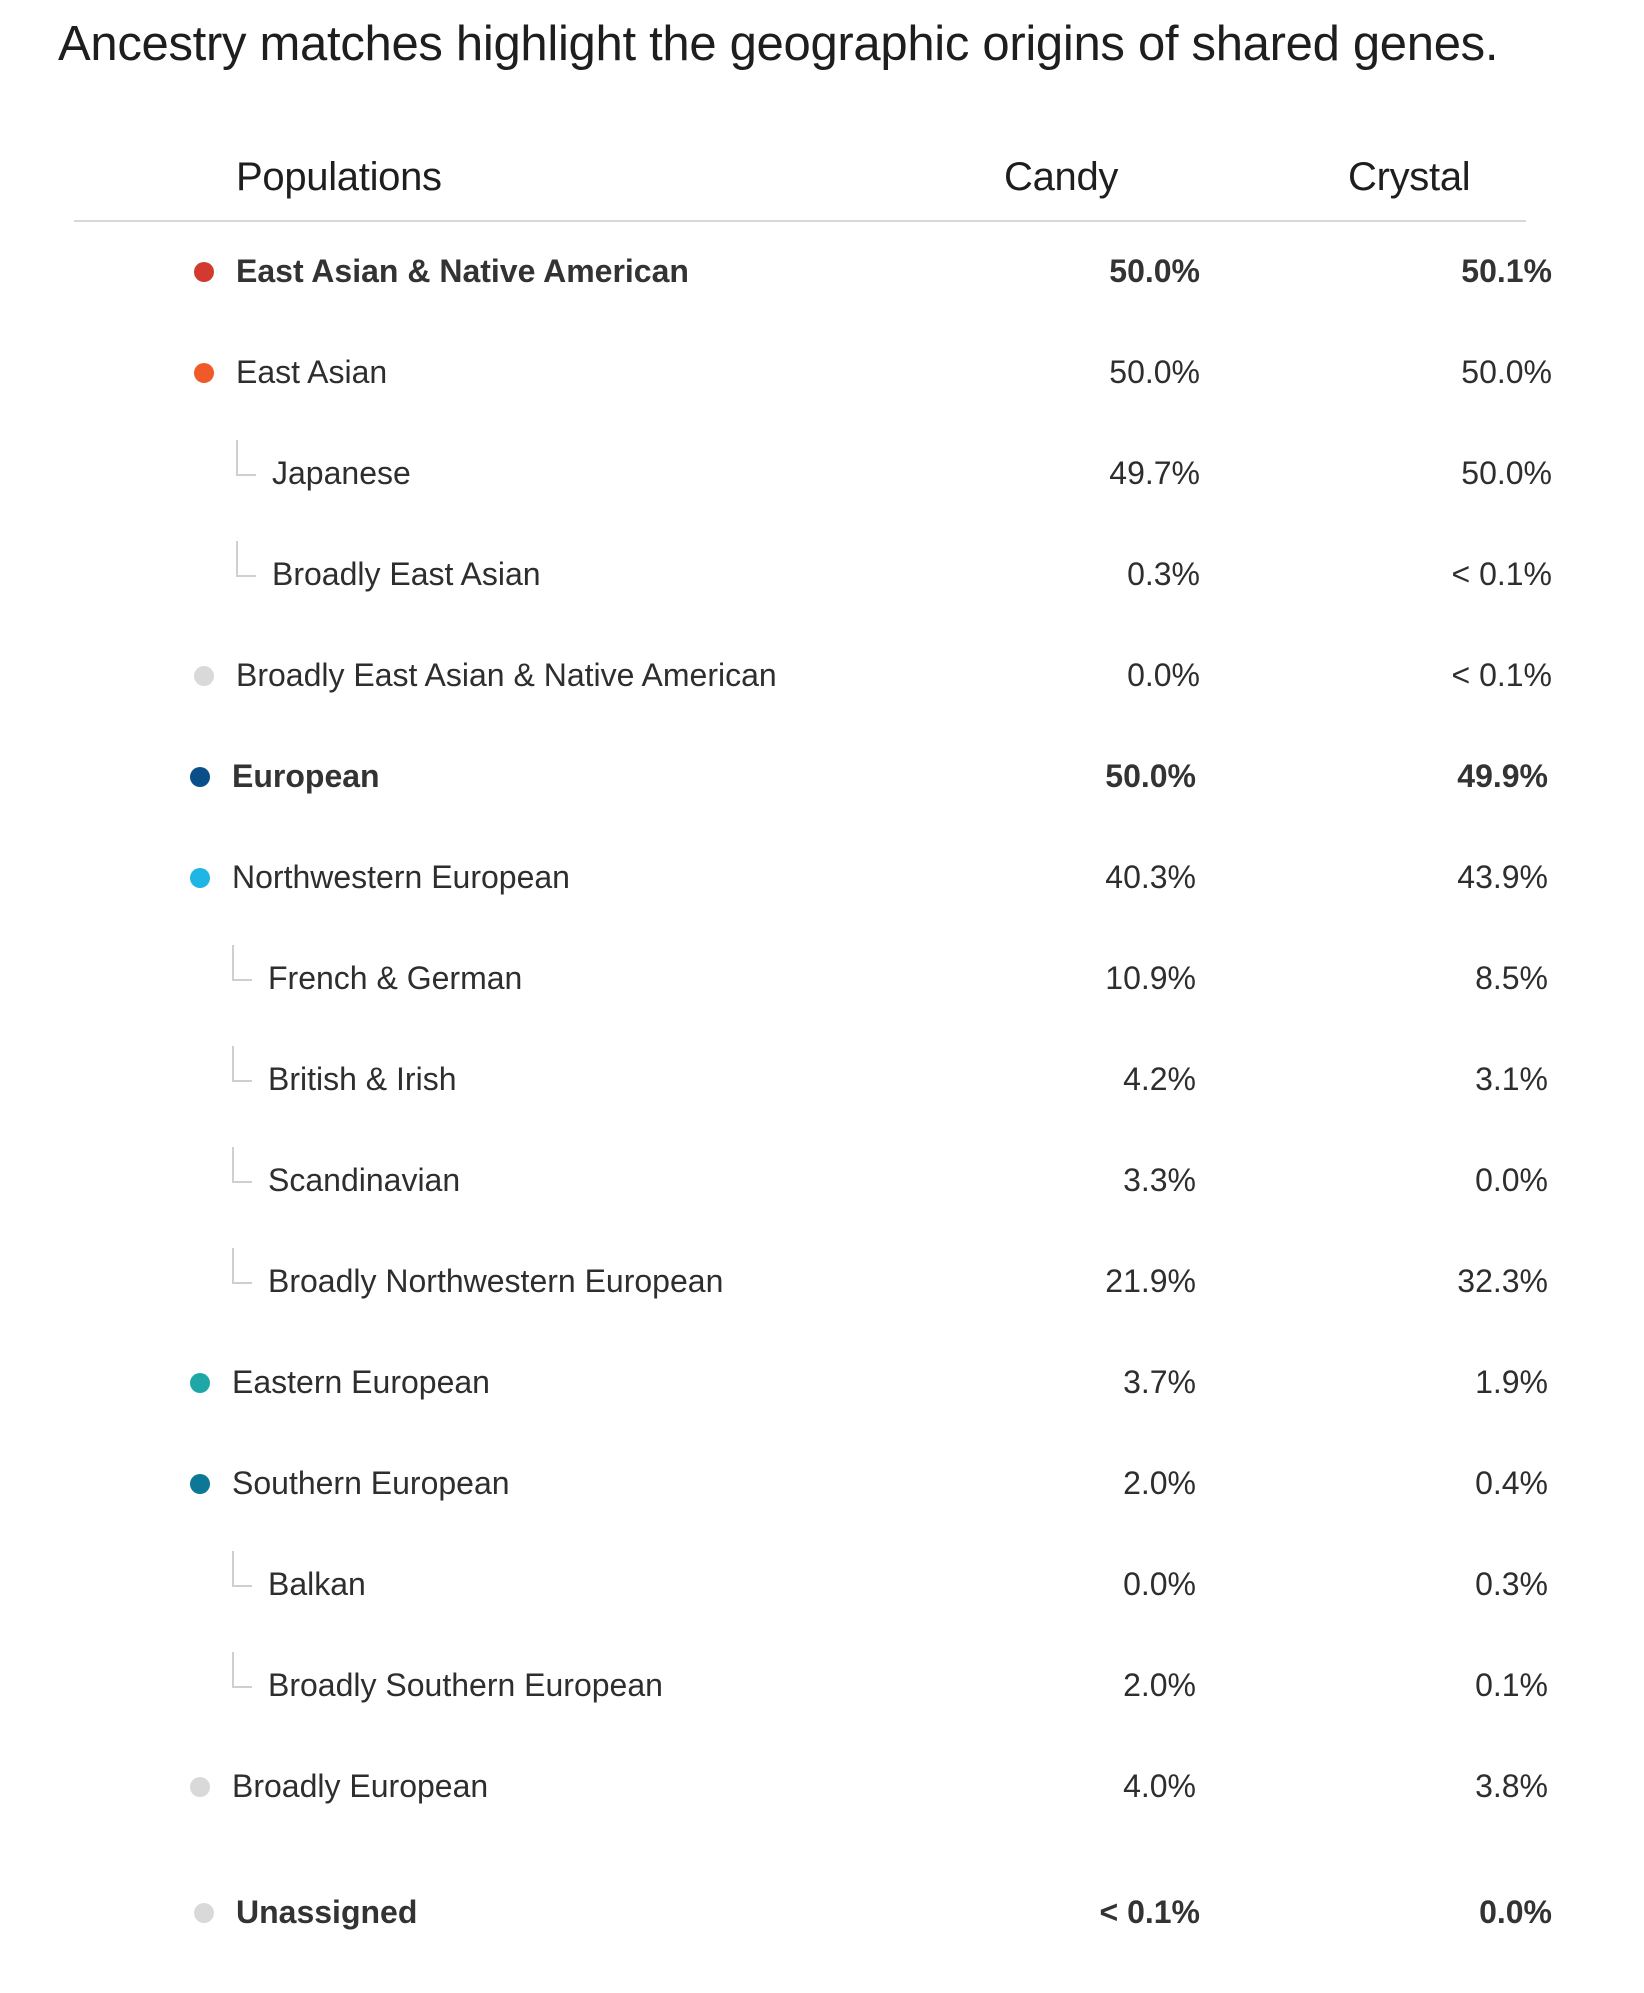  What do you see at coordinates (1511, 978) in the screenshot?
I see `crystal-percentage: 8.5%` at bounding box center [1511, 978].